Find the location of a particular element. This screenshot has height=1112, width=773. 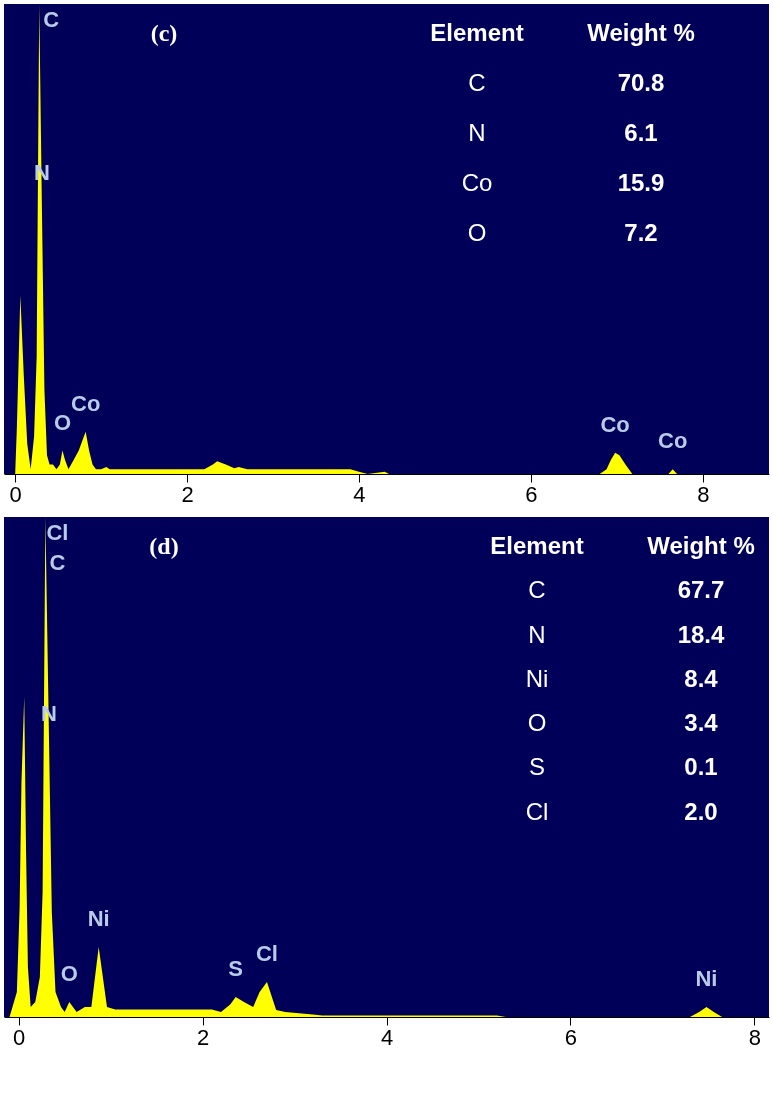

annotation: 15.9 is located at coordinates (641, 182).